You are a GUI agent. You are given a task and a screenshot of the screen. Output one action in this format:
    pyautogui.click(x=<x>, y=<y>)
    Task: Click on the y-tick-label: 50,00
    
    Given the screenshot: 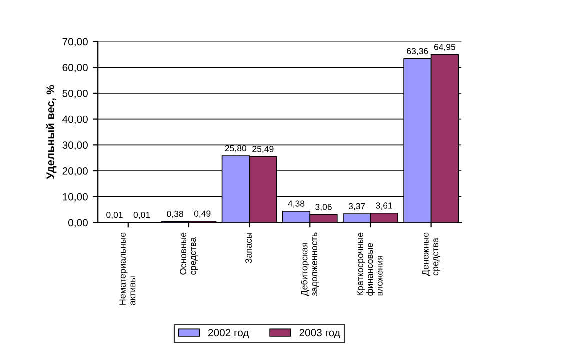 What is the action you would take?
    pyautogui.click(x=75, y=94)
    